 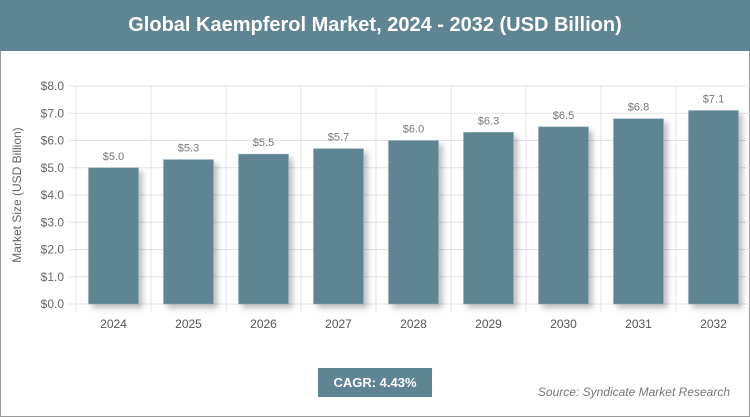 What do you see at coordinates (263, 324) in the screenshot?
I see `x-tick-label: 2026` at bounding box center [263, 324].